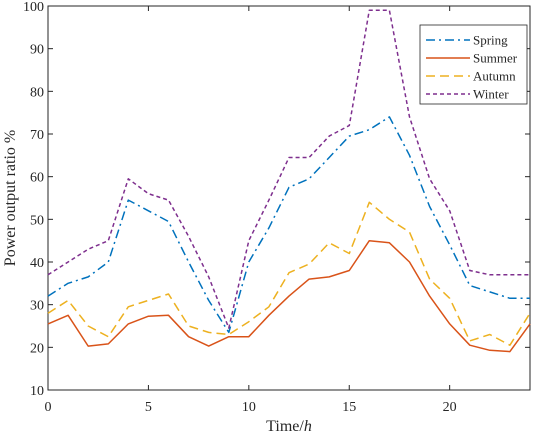 The image size is (533, 437). What do you see at coordinates (349, 407) in the screenshot?
I see `x-tick-label: 15` at bounding box center [349, 407].